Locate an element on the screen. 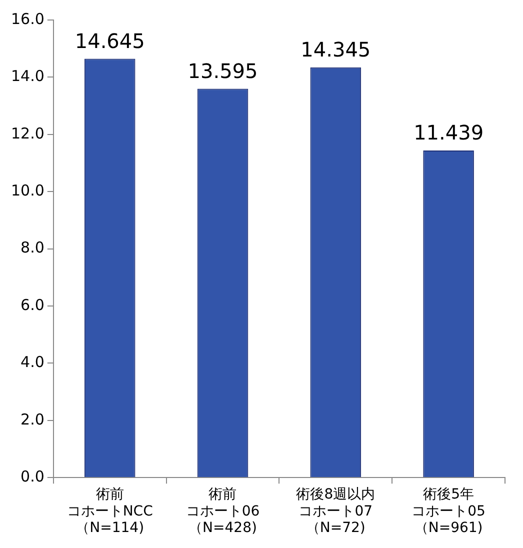 This screenshot has width=523, height=548. y-tick-label: 8.0 is located at coordinates (32, 247).